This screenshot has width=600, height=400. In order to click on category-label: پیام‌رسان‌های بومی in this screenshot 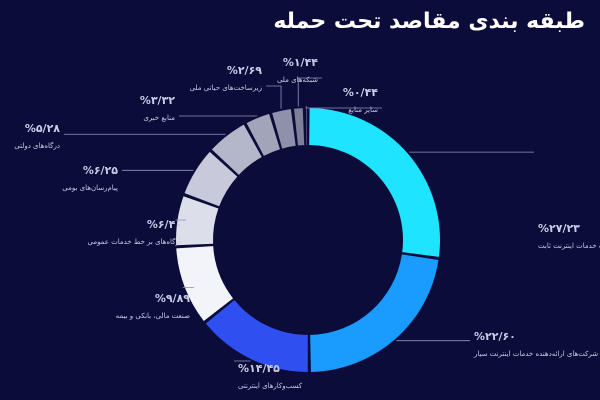, I will do `click(90, 188)`.